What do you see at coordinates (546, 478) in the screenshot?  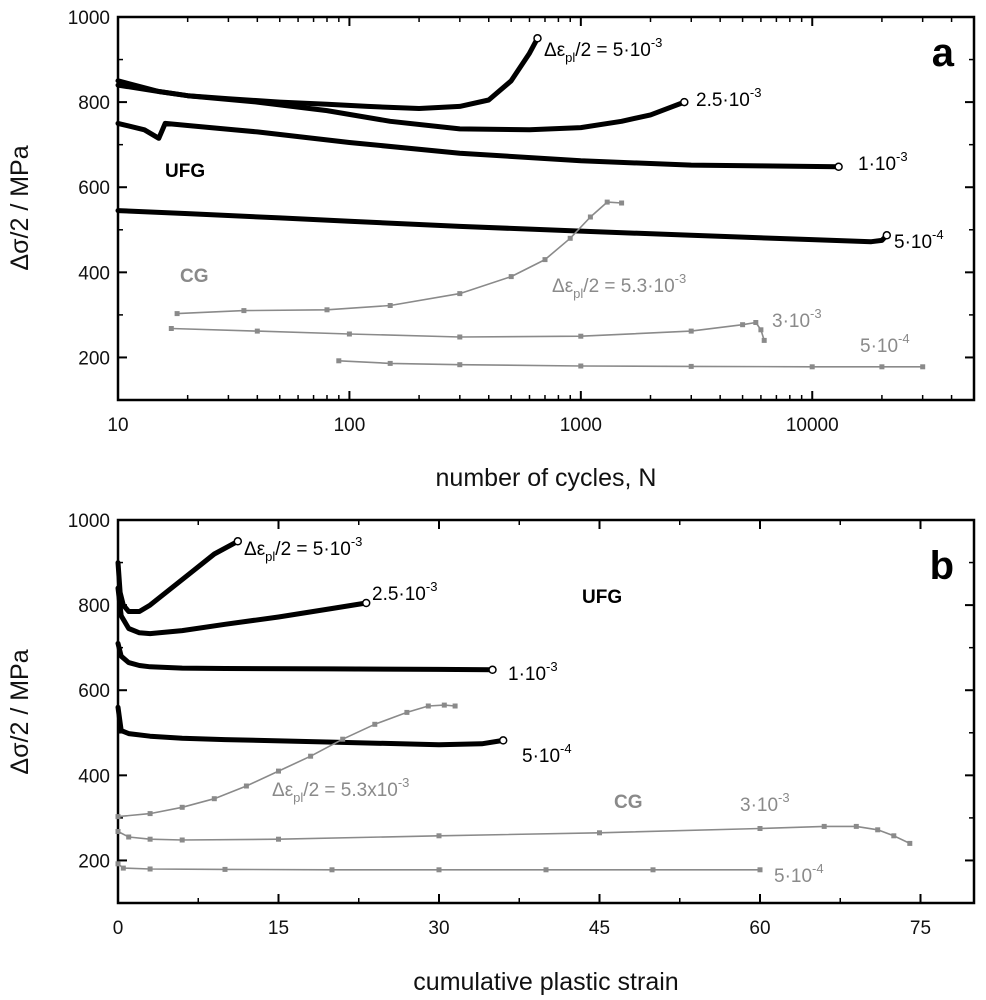 I see `x-axis-label-a: number of cycles, N` at bounding box center [546, 478].